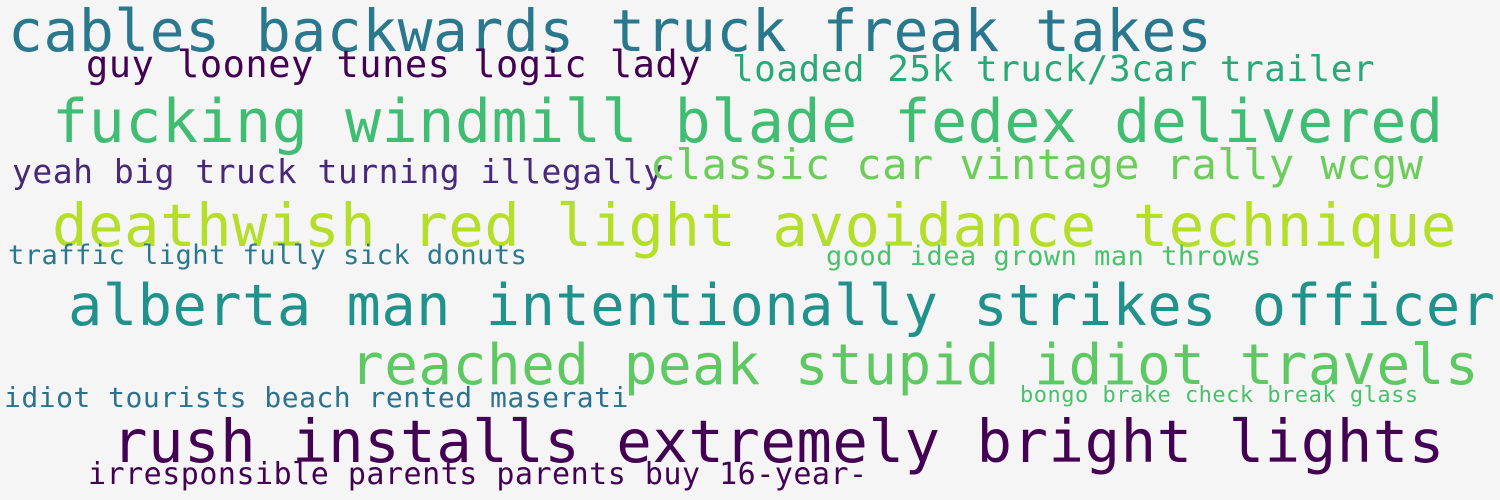  Describe the element at coordinates (610, 32) in the screenshot. I see `phrase-cables-backwards: cables backwards truck freak takes` at that location.